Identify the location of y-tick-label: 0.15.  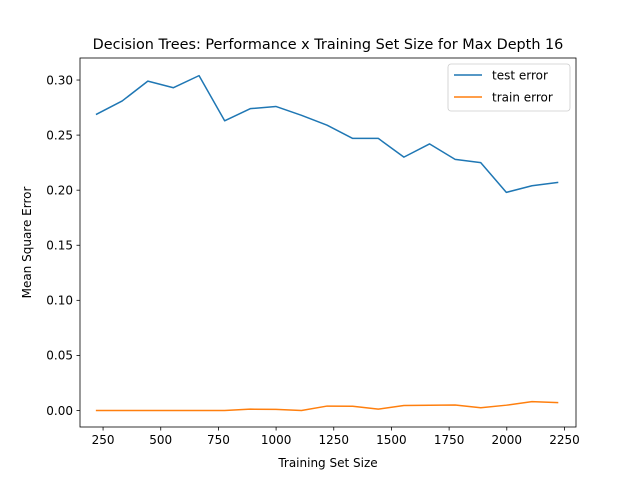
(59, 246).